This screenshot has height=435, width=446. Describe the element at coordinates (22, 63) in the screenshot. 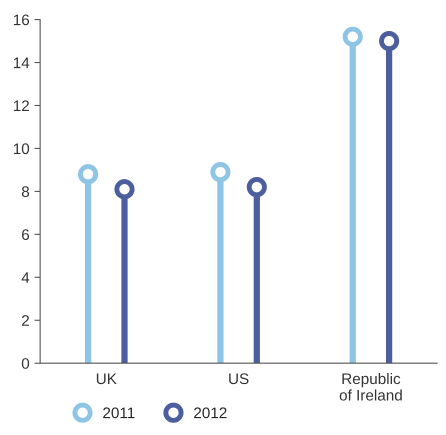

I see `y-tick-label: 14` at that location.